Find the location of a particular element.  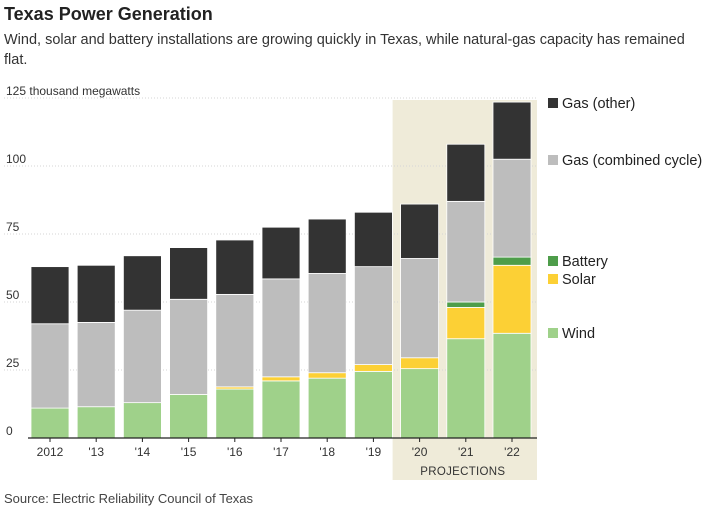

x-tick-label: 2012 is located at coordinates (50, 452).